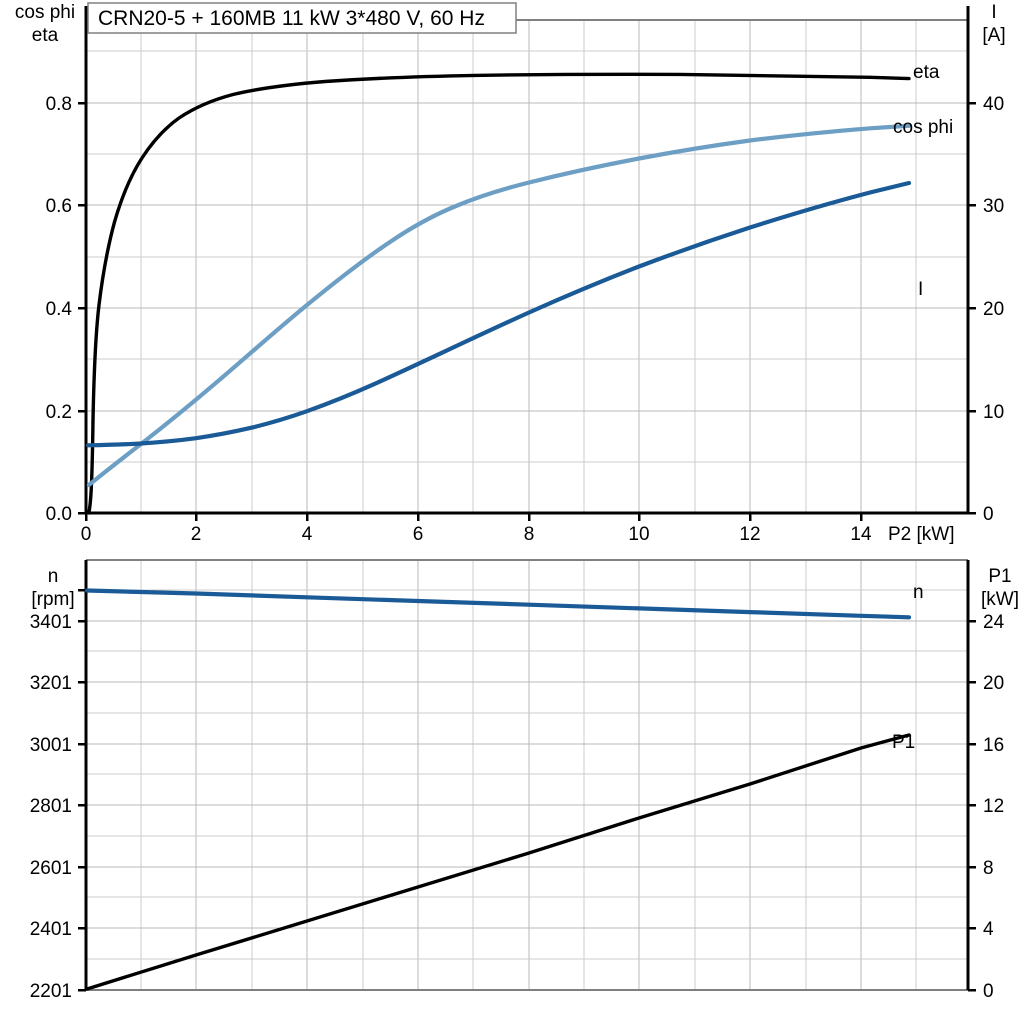 The height and width of the screenshot is (1024, 1024). I want to click on bottom-right-tick-0: 0, so click(988, 991).